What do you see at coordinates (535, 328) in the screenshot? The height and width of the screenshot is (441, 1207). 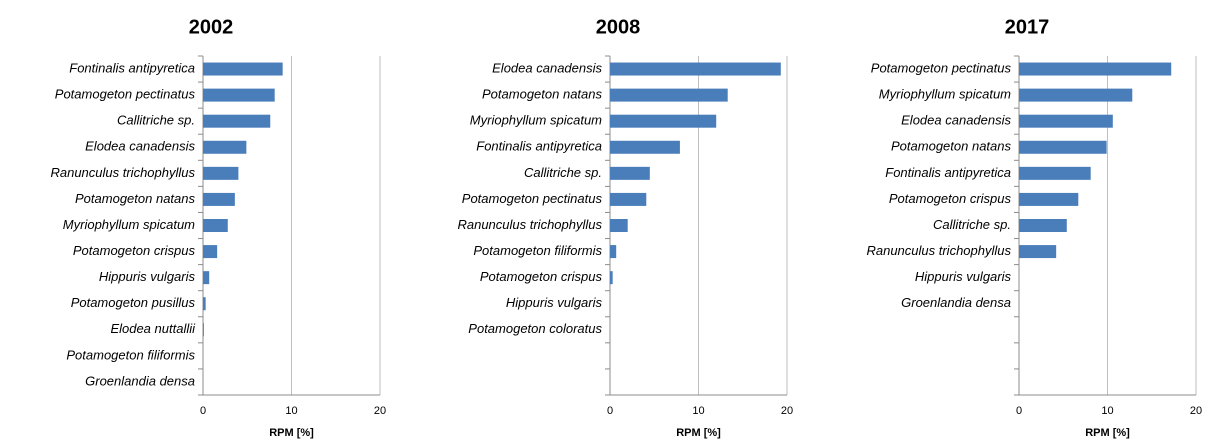 I see `category-label: Potamogeton coloratus` at bounding box center [535, 328].